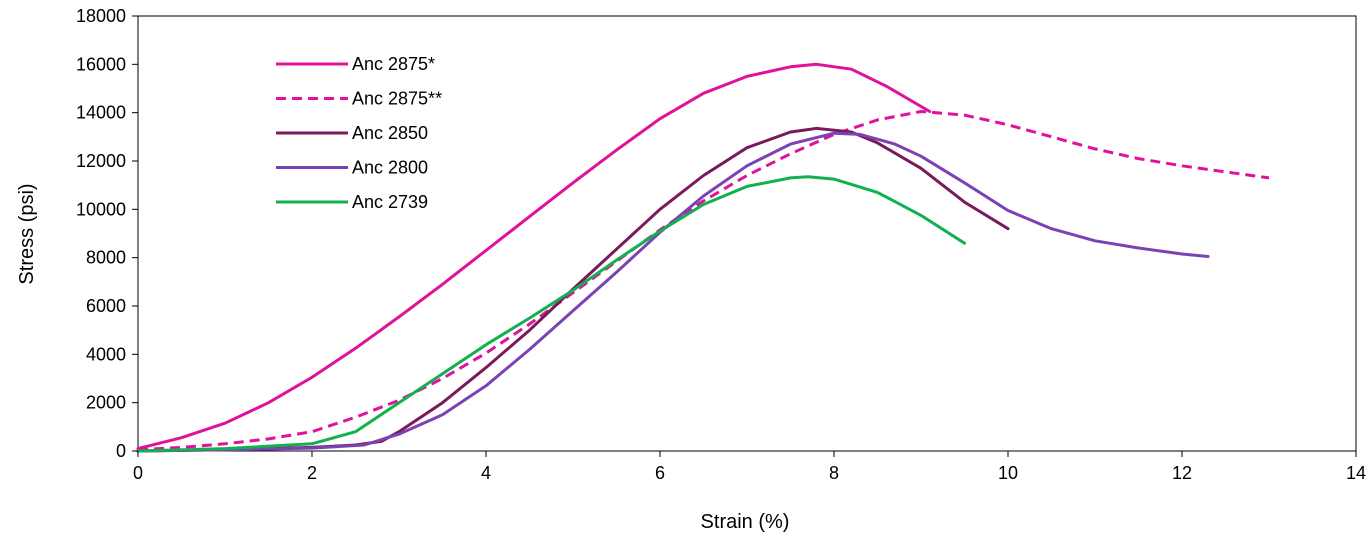 The width and height of the screenshot is (1368, 533). Describe the element at coordinates (745, 522) in the screenshot. I see `x-axis-title: Strain (%)` at that location.